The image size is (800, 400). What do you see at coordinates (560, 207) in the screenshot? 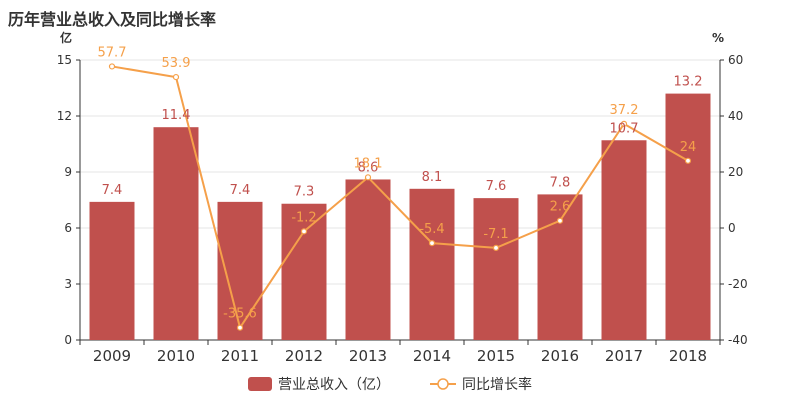
I see `line-value-label: 2.6` at bounding box center [560, 207].